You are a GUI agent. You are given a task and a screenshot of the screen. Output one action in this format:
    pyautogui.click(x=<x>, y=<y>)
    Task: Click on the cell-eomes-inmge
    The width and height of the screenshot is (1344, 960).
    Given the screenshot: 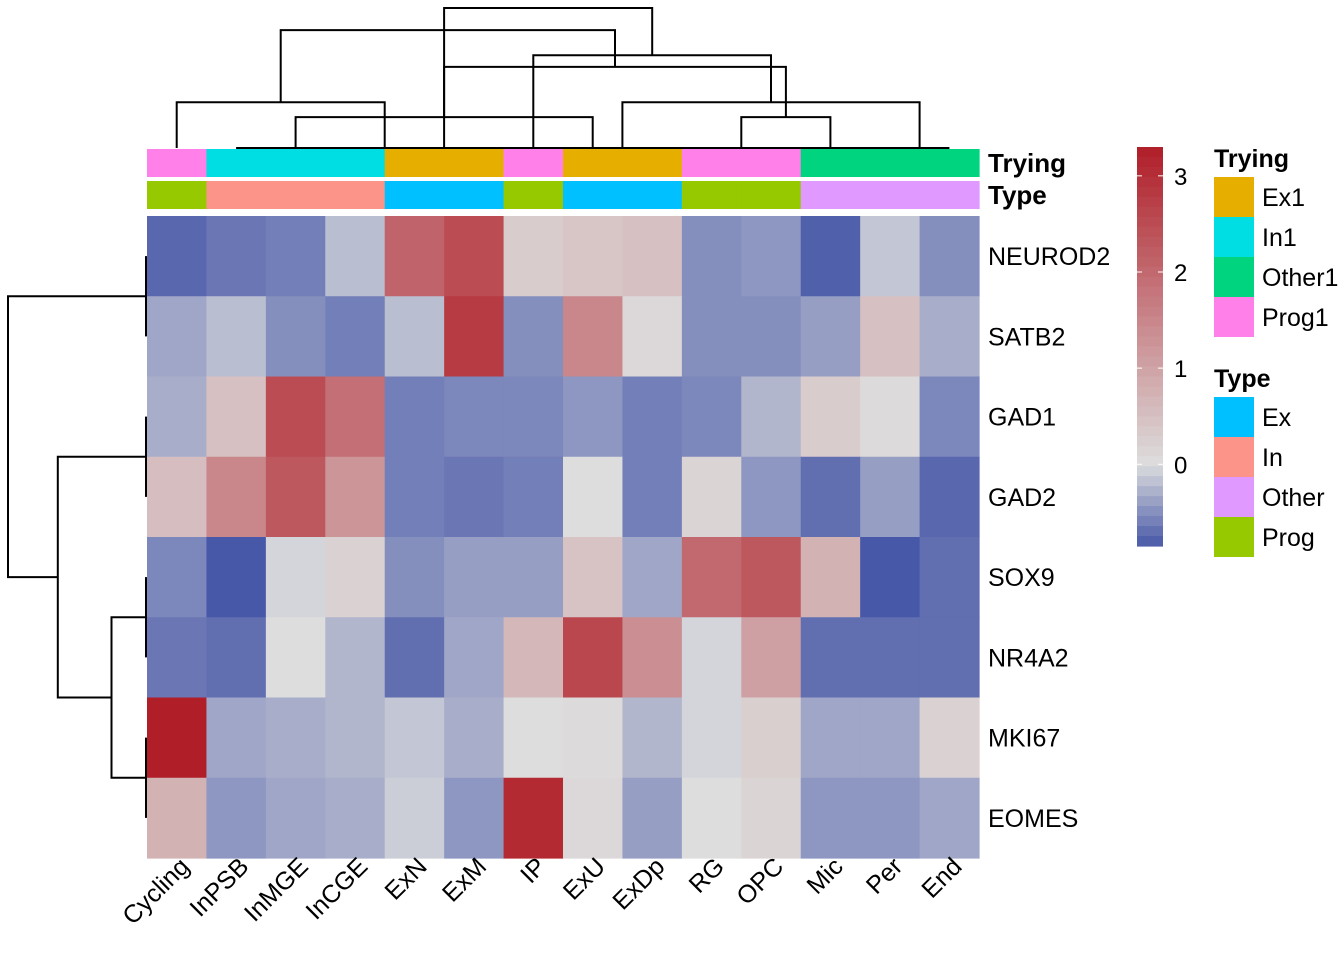 What is the action you would take?
    pyautogui.click(x=295, y=818)
    